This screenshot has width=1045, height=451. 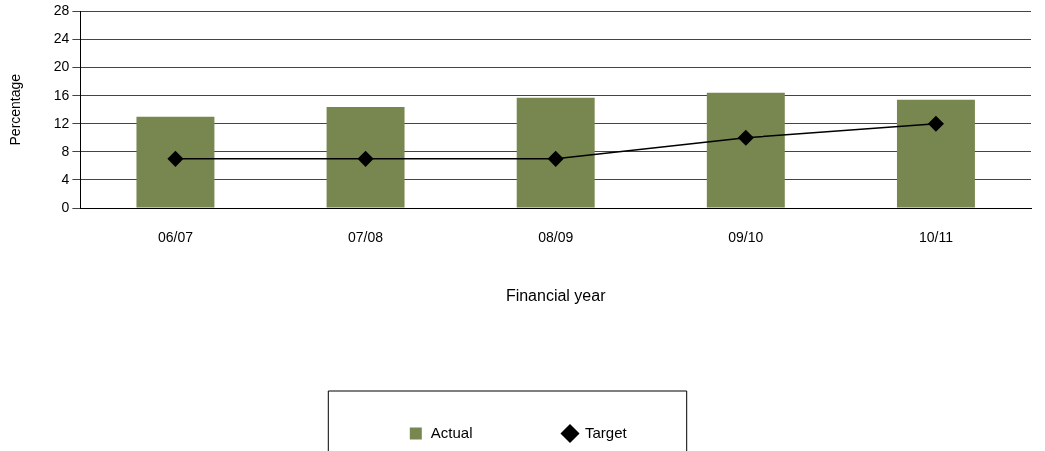 What do you see at coordinates (15, 109) in the screenshot?
I see `y-axis-title: Percentage` at bounding box center [15, 109].